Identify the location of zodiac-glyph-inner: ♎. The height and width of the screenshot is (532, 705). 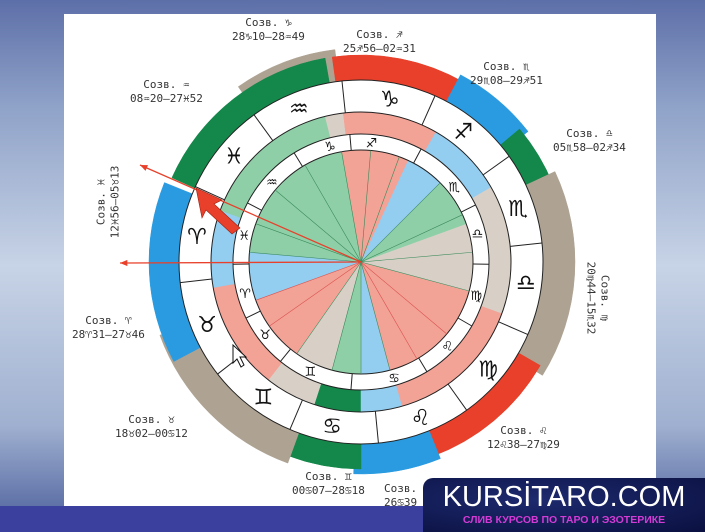
(478, 234).